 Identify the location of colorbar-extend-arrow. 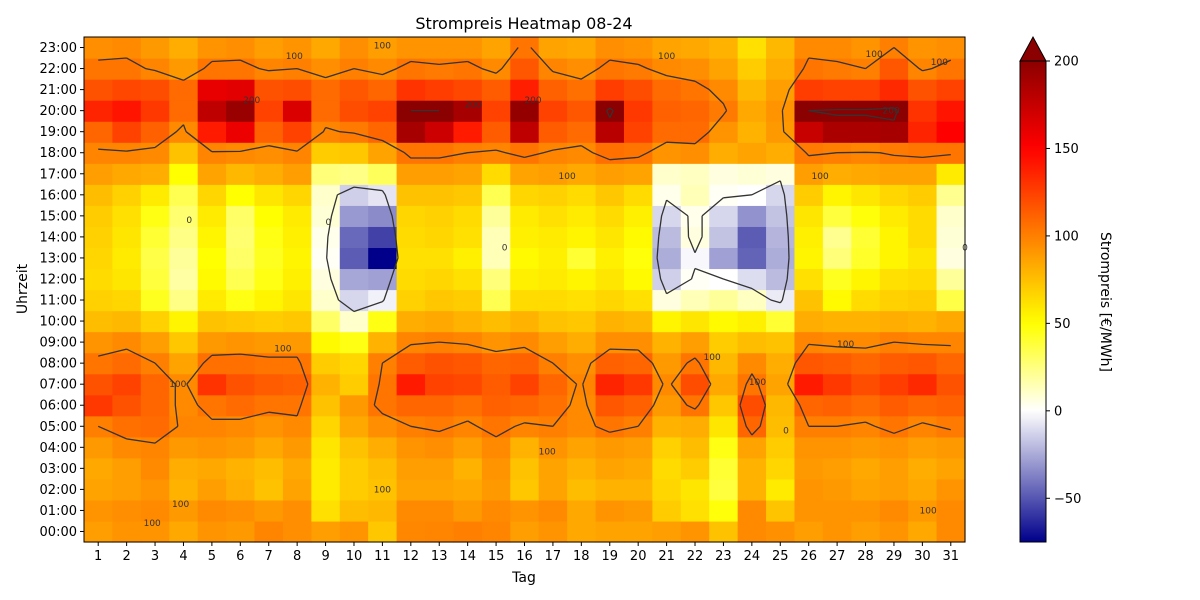
(1033, 48).